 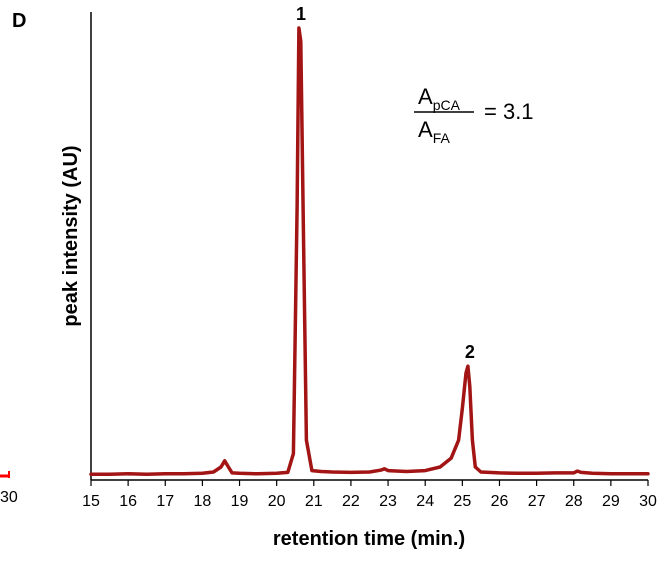 I want to click on ratio-denominator-sub: FA, so click(x=442, y=138).